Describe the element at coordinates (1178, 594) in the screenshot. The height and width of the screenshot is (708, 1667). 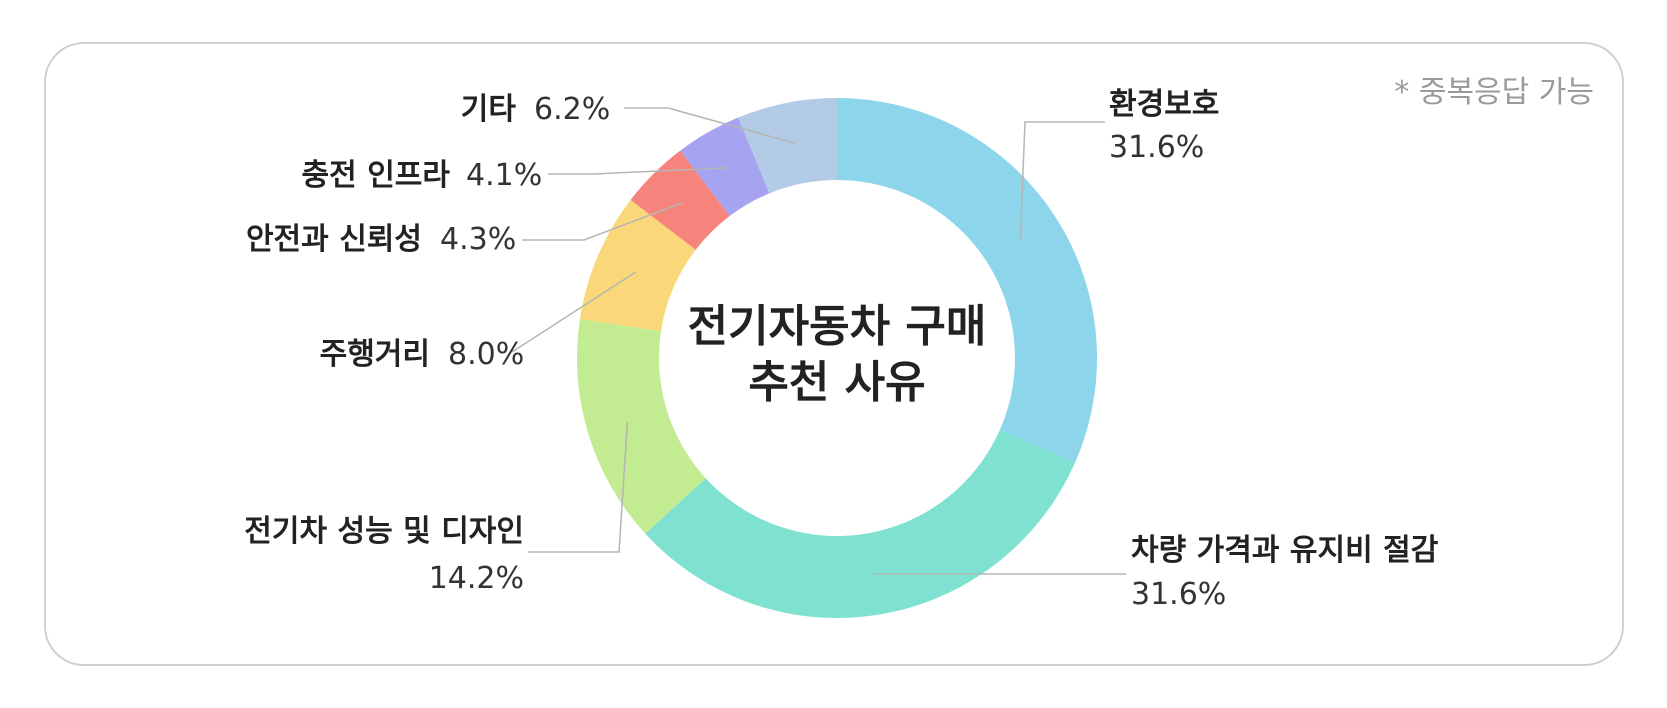
I see `slice-value-cost-saving: 31.6%` at that location.